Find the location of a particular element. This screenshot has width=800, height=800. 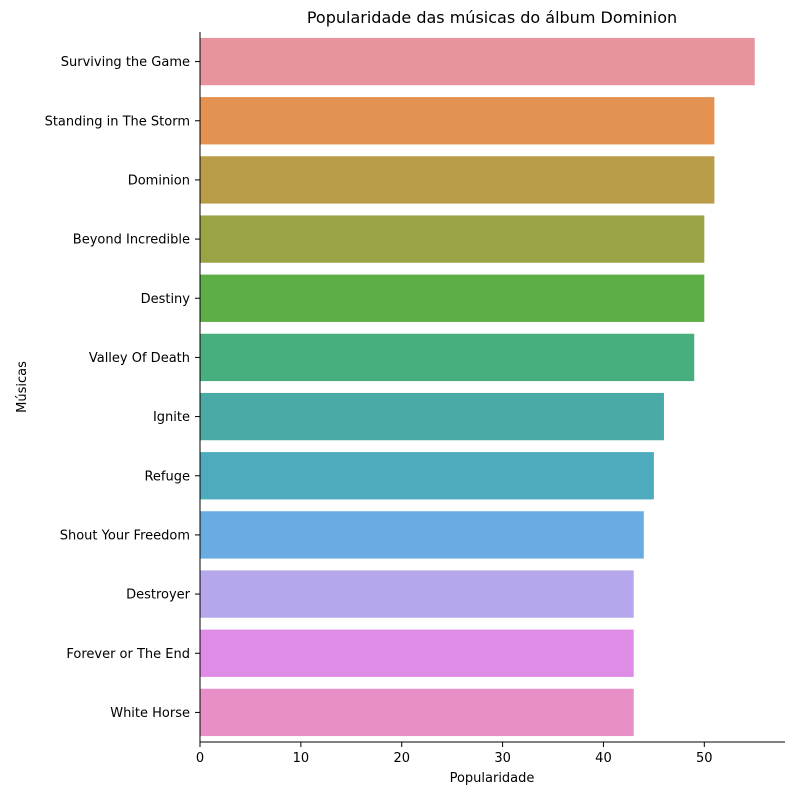

y-tick-label: Standing in The Storm is located at coordinates (117, 121).